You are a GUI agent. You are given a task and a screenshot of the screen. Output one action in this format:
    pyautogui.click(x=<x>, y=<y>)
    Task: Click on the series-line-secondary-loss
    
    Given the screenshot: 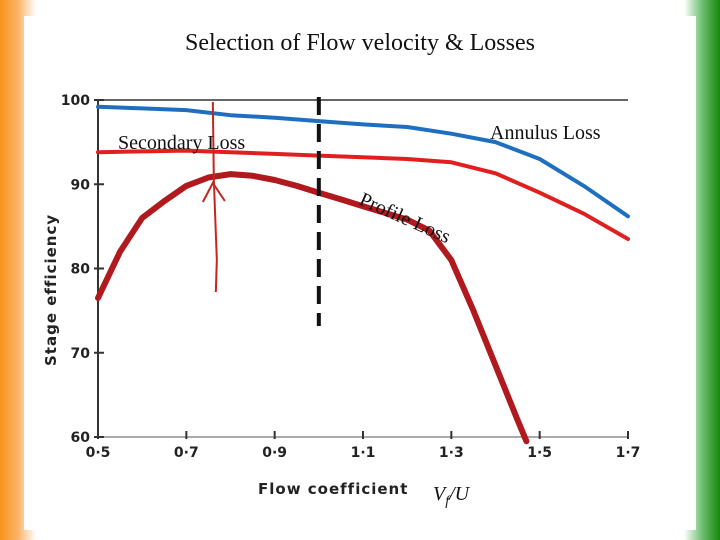 What is the action you would take?
    pyautogui.click(x=363, y=194)
    